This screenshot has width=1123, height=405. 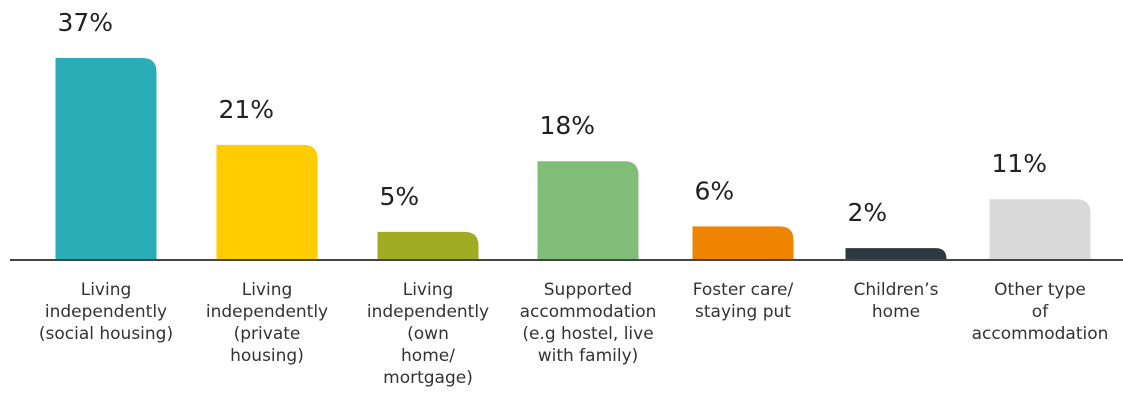 I want to click on x-tick-label: (own, so click(x=428, y=334).